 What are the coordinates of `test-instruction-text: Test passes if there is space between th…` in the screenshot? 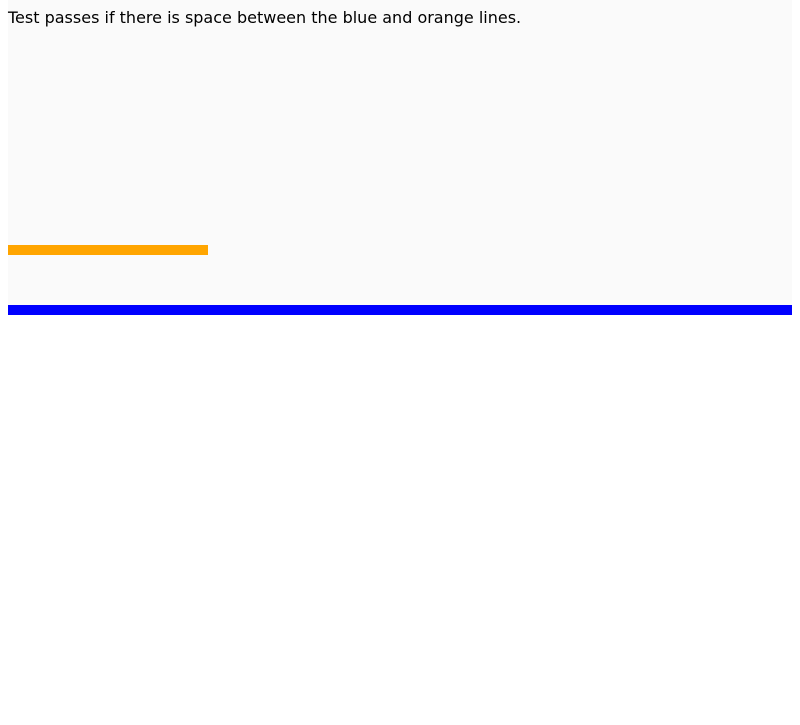 It's located at (265, 17).